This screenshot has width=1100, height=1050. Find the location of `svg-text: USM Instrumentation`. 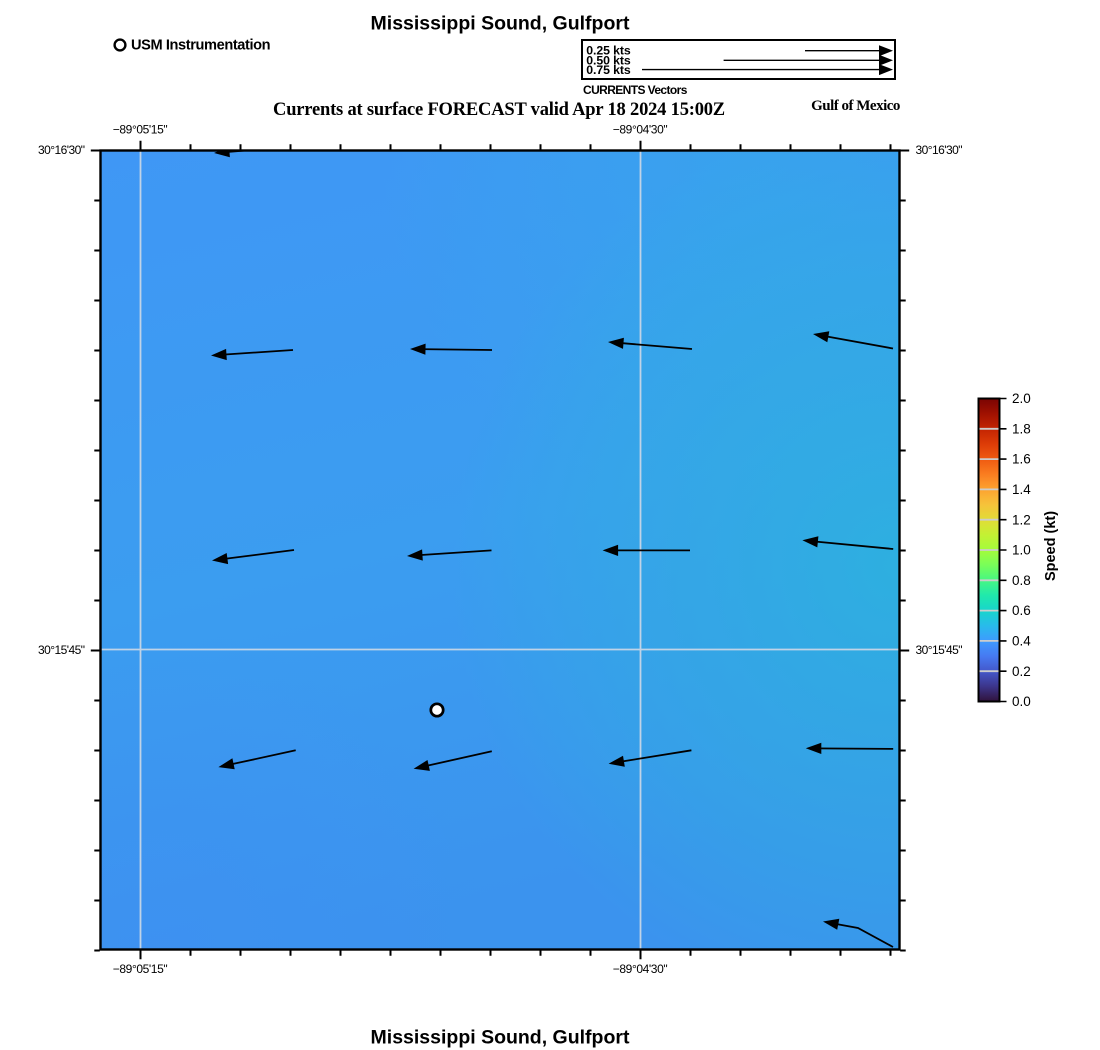

svg-text: USM Instrumentation is located at coordinates (201, 46).